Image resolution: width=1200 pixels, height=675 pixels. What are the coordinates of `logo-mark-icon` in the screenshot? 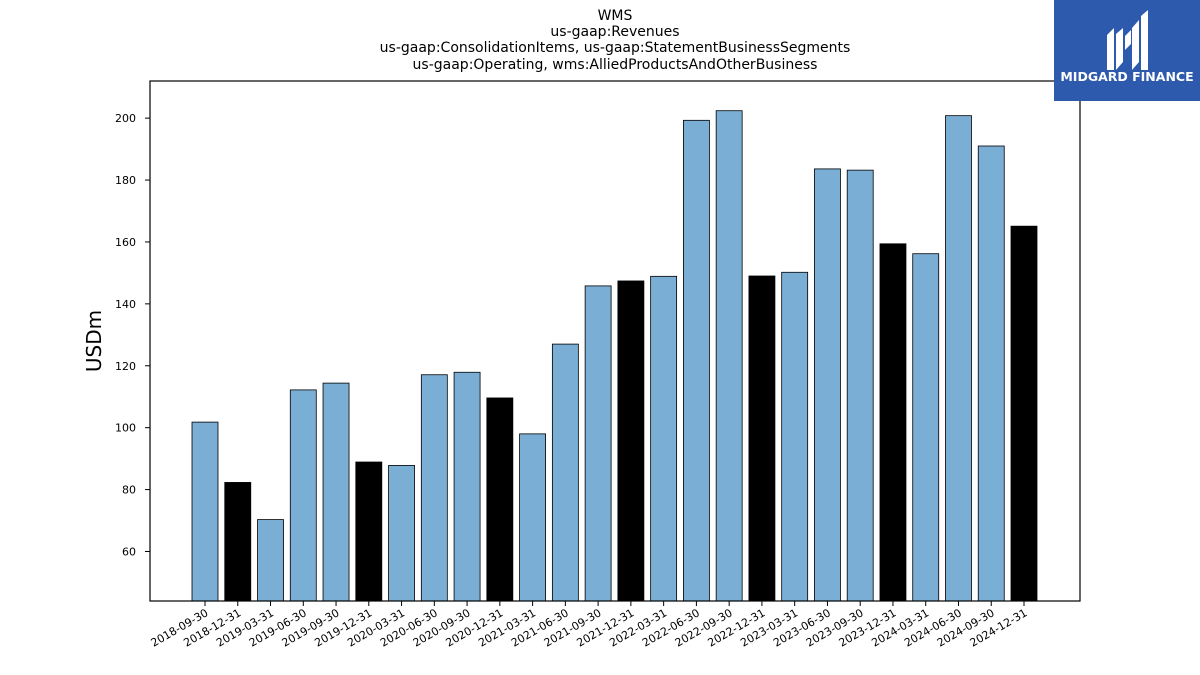 It's located at (1127, 40).